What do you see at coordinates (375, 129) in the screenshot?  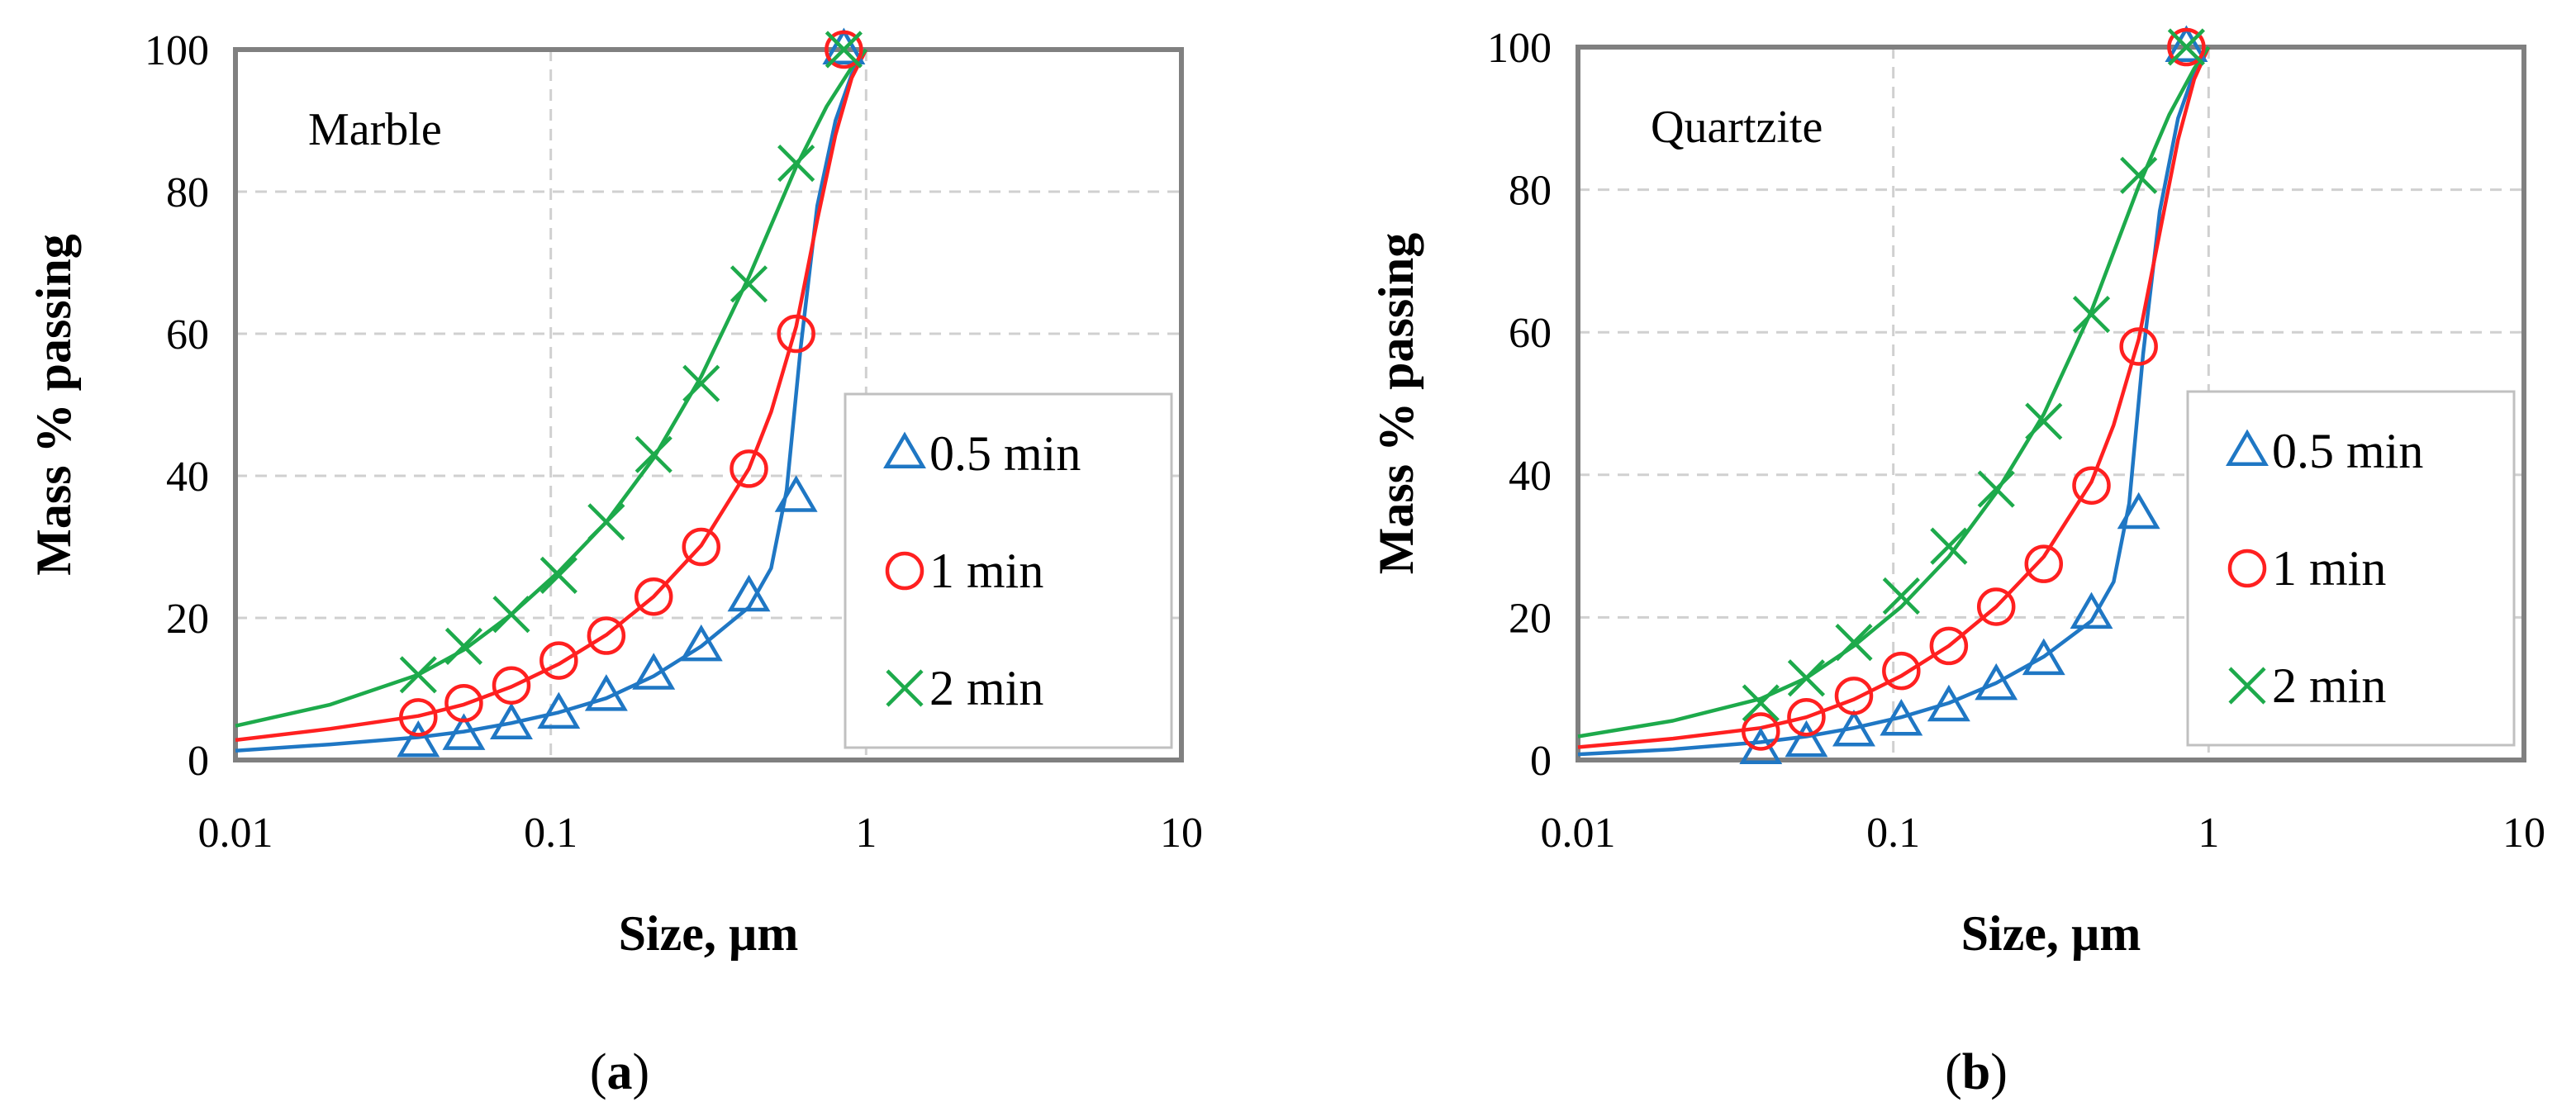 I see `material-annotation: Marble` at bounding box center [375, 129].